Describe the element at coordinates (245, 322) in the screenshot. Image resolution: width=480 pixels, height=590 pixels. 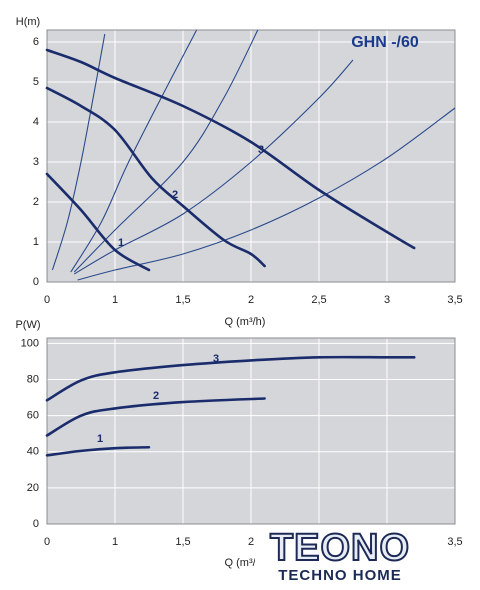
I see `x-axis-label: Q (m³/h)` at that location.